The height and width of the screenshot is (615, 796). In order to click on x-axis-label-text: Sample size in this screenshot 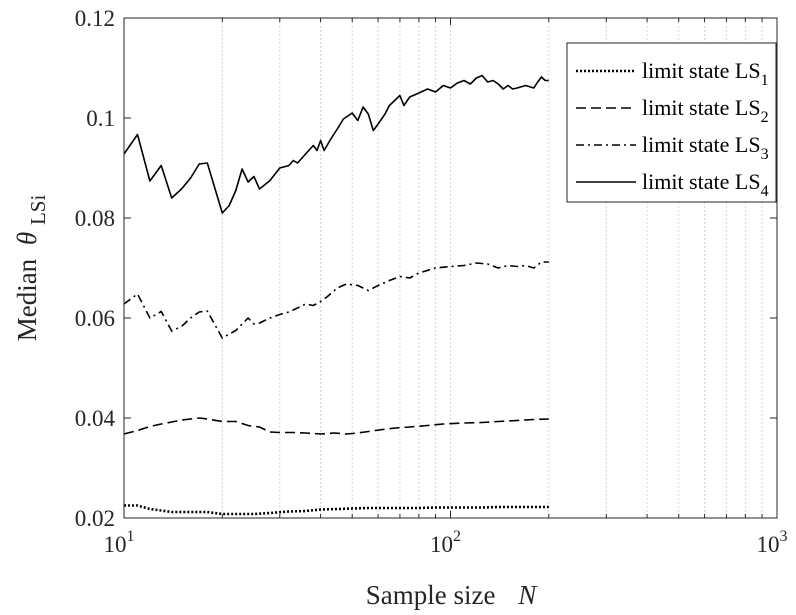, I will do `click(431, 595)`.